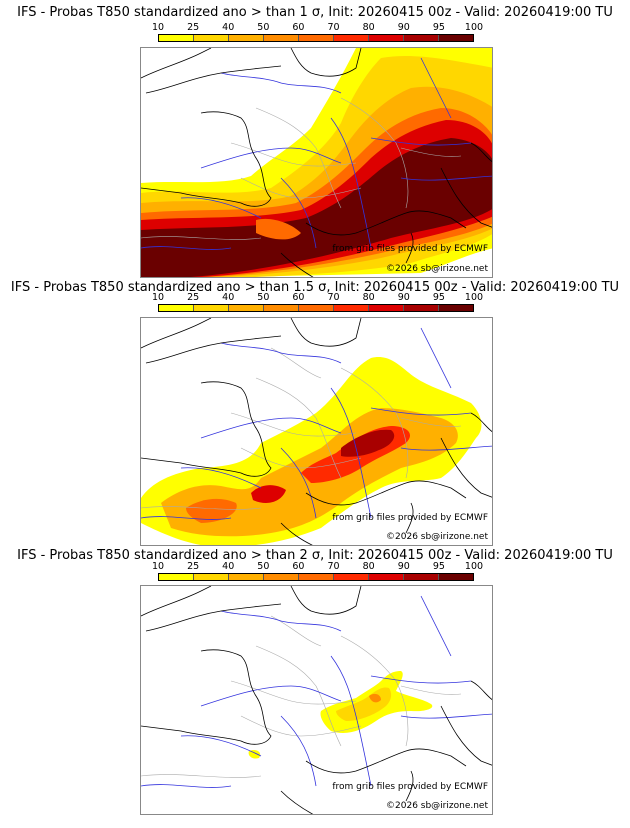  Describe the element at coordinates (320, 566) in the screenshot. I see `panel-3-colorbar-labels: 10 25 40 50 60 70 80 90 95 100` at that location.